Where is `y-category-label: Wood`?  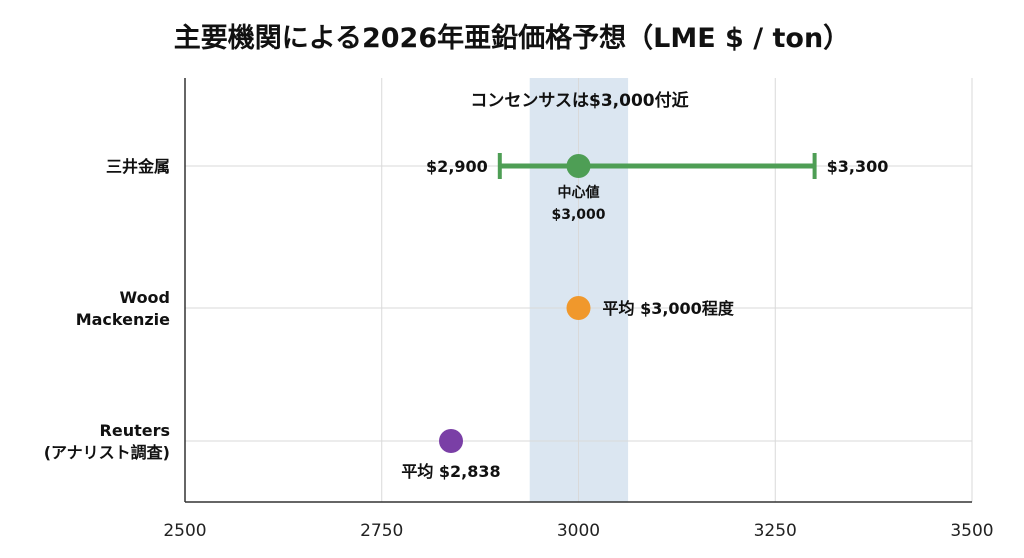 y-category-label: Wood is located at coordinates (144, 297).